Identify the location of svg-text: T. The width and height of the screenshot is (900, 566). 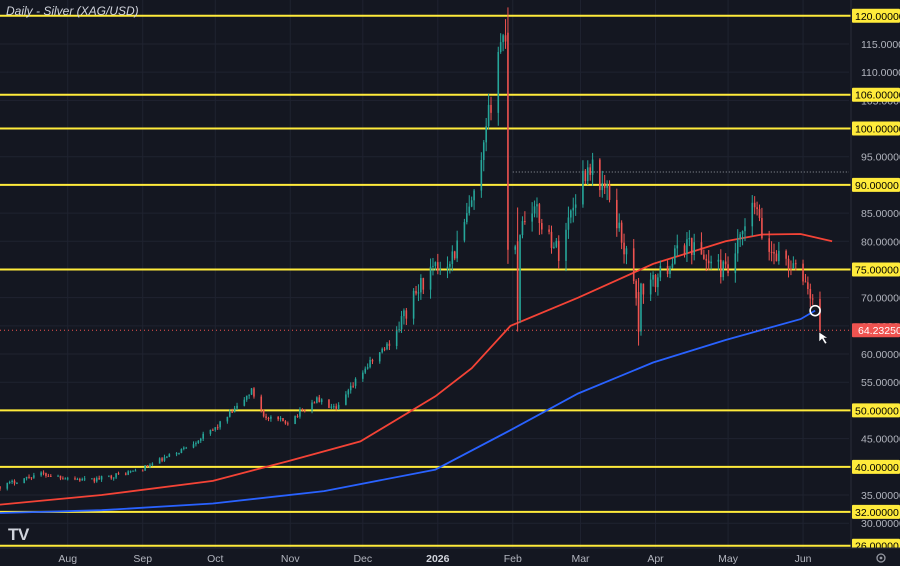
(13, 534).